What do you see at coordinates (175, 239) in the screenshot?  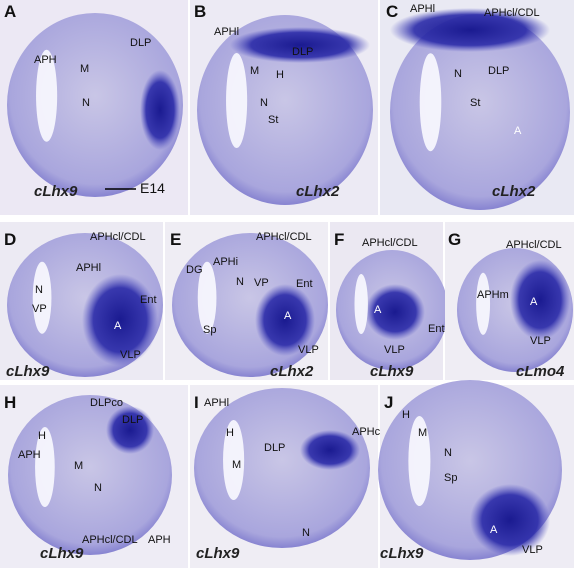 I see `panel-letter: E` at bounding box center [175, 239].